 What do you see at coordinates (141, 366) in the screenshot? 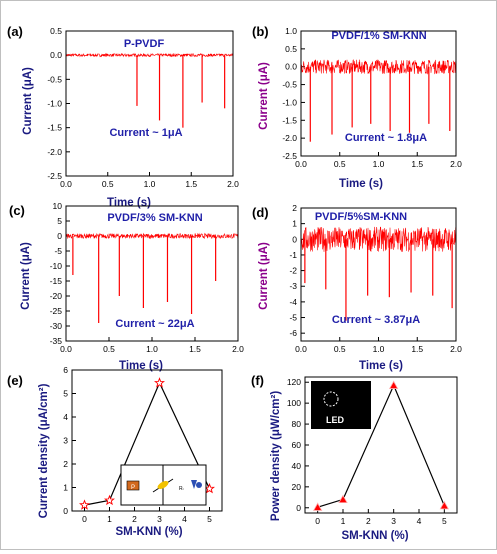
I see `x-axis-label-c: Time (s)` at bounding box center [141, 366].